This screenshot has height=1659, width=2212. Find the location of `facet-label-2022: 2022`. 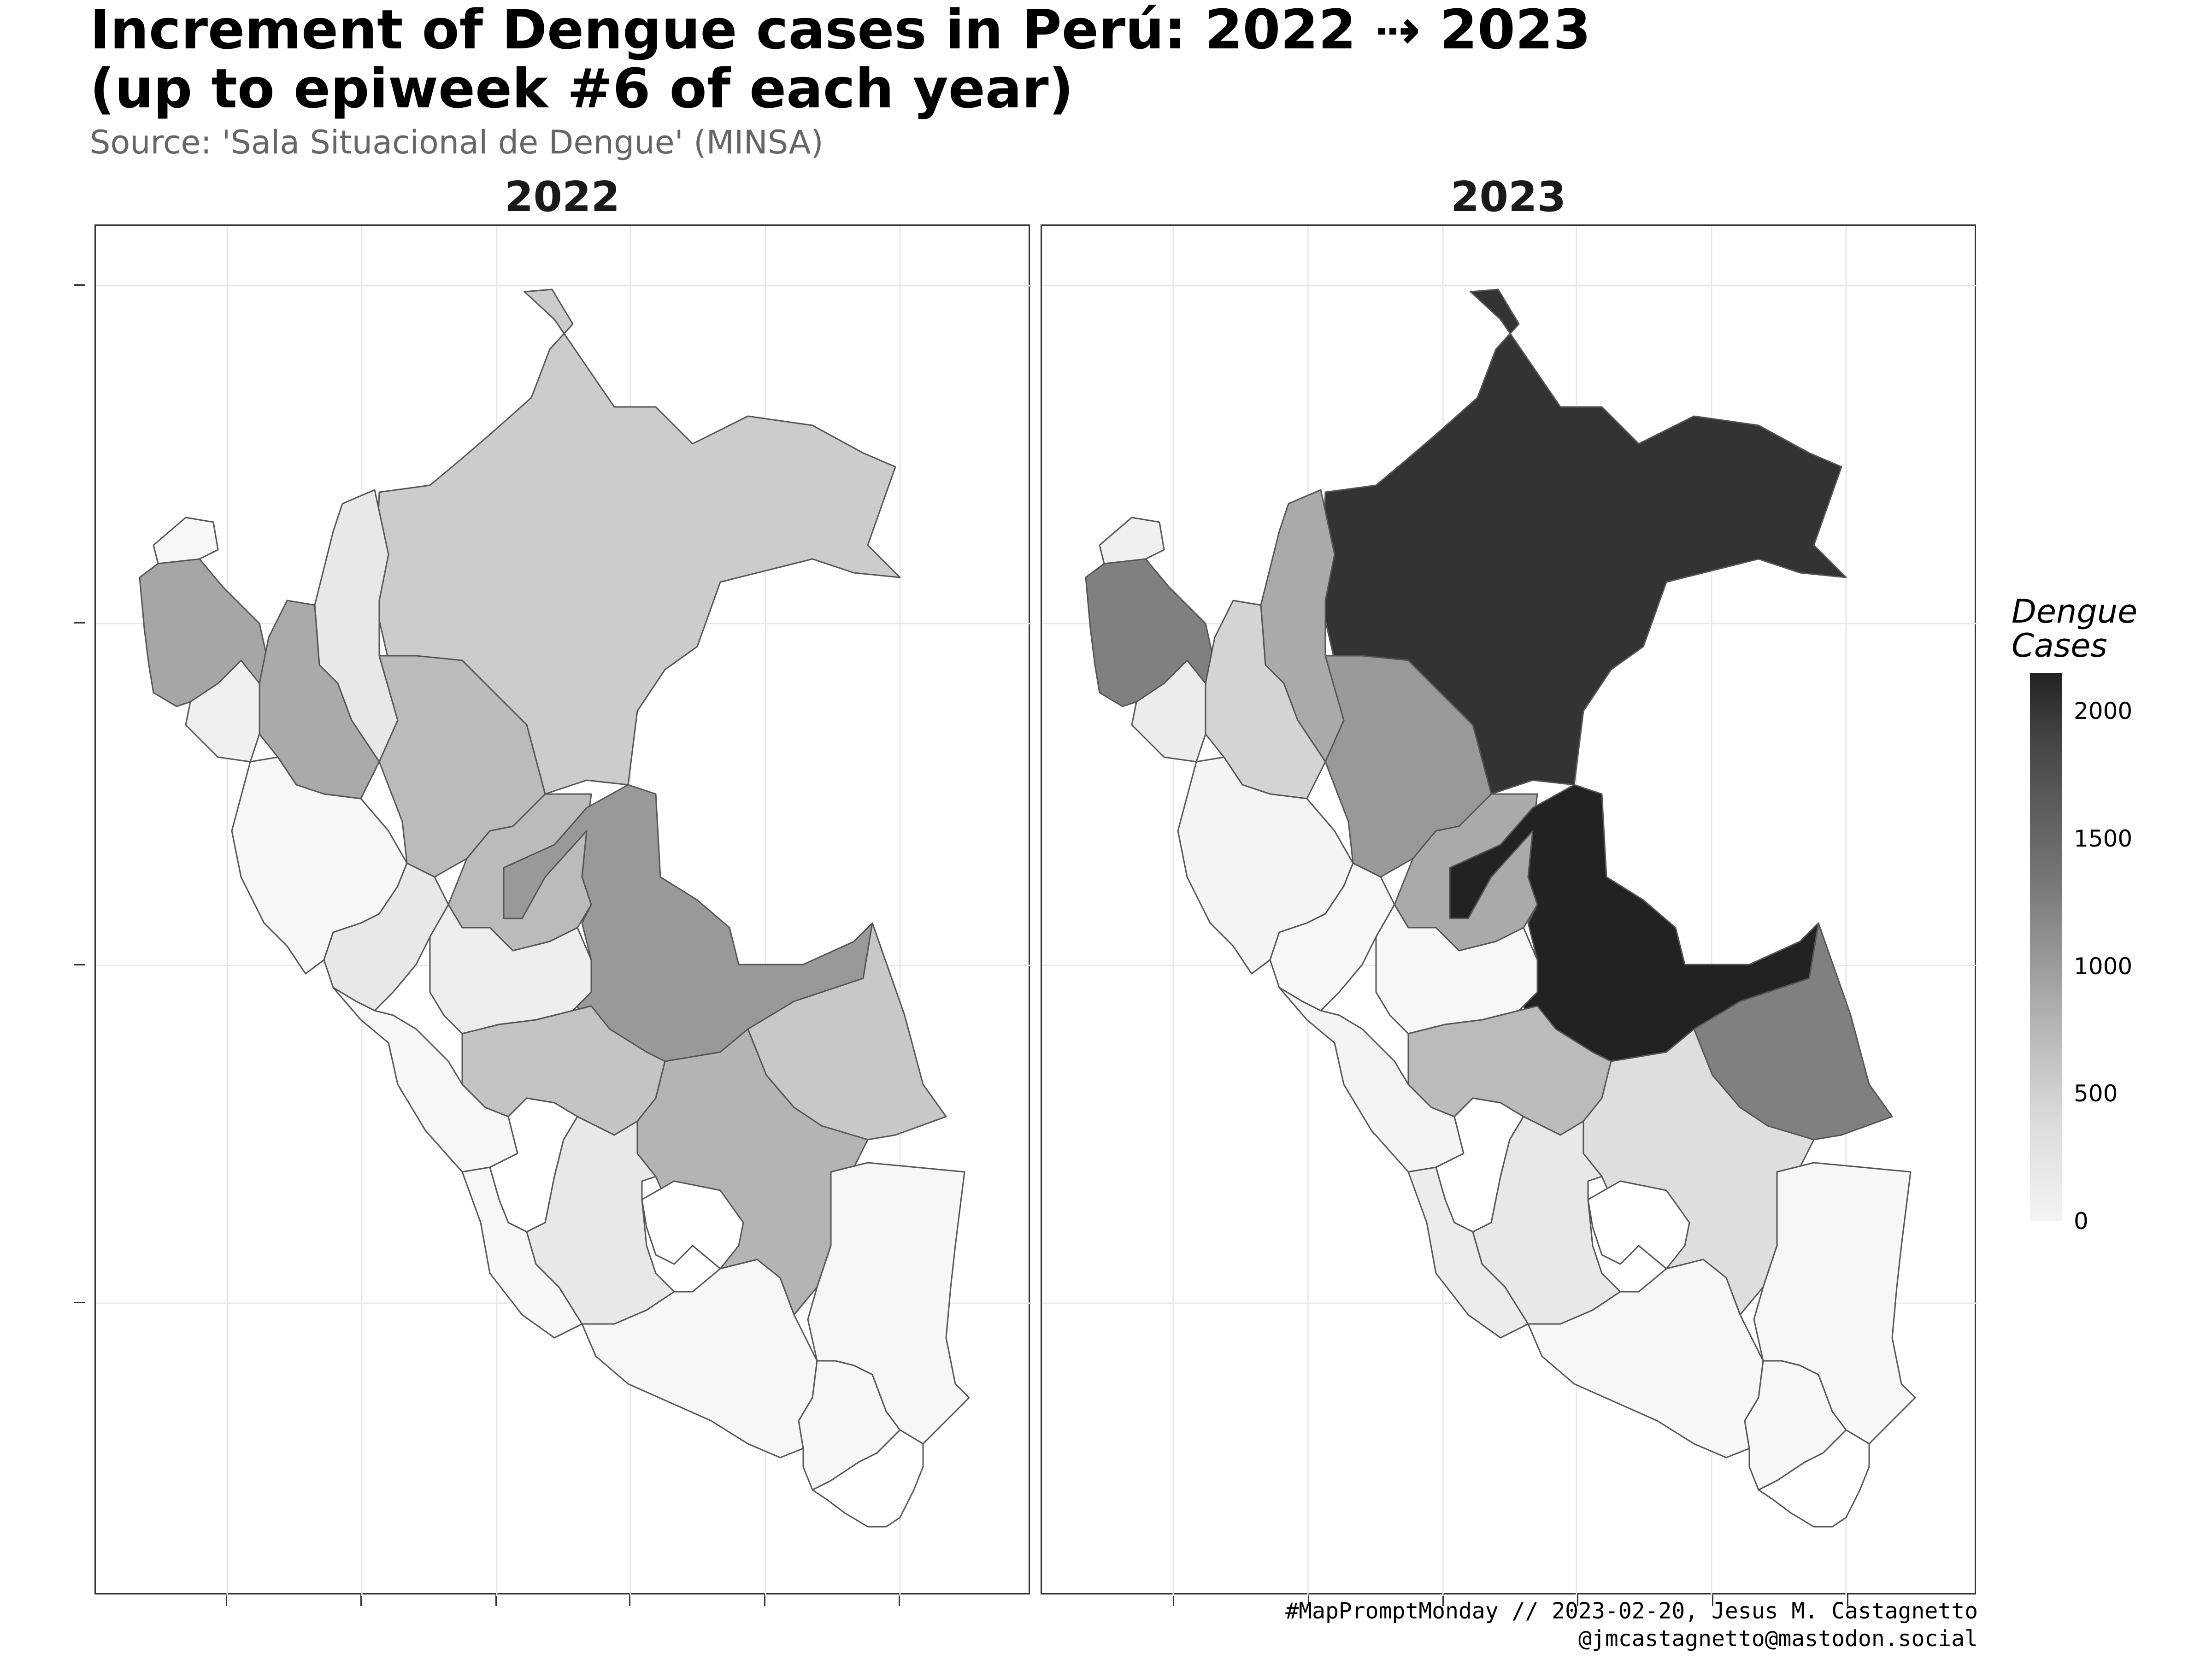

facet-label-2022: 2022 is located at coordinates (562, 197).